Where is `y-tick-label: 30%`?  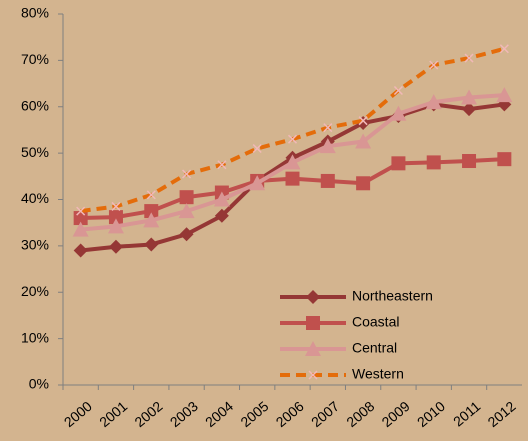 y-tick-label: 30% is located at coordinates (35, 245).